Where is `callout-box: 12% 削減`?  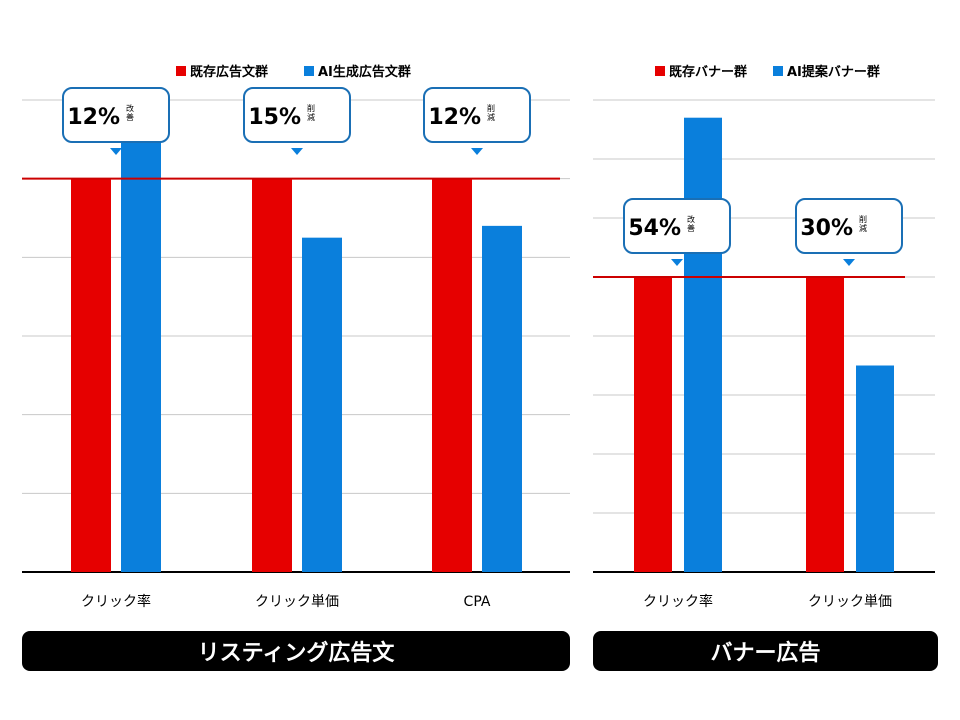 callout-box: 12% 削減 is located at coordinates (477, 121).